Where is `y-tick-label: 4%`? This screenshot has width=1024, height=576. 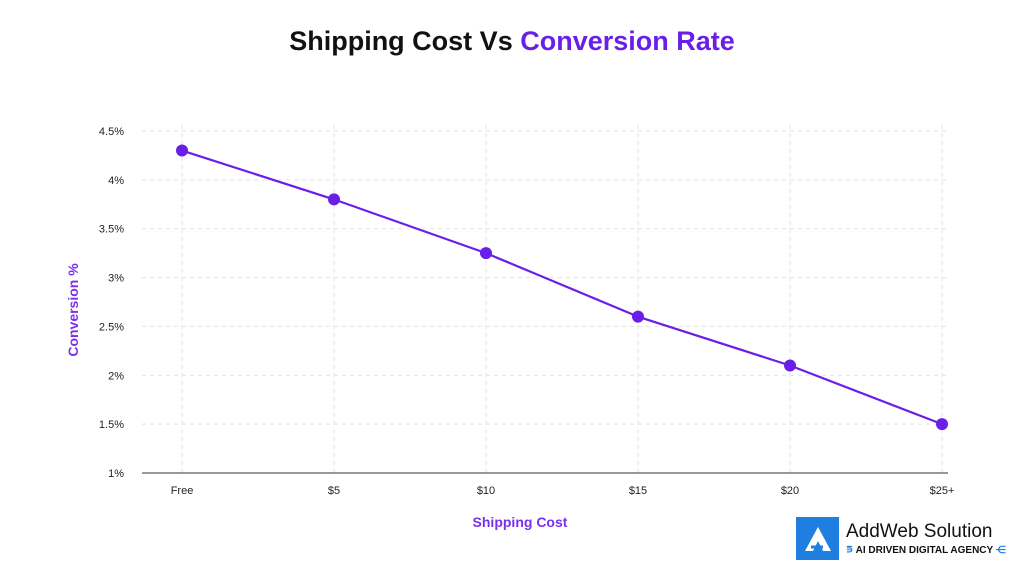 y-tick-label: 4% is located at coordinates (116, 181).